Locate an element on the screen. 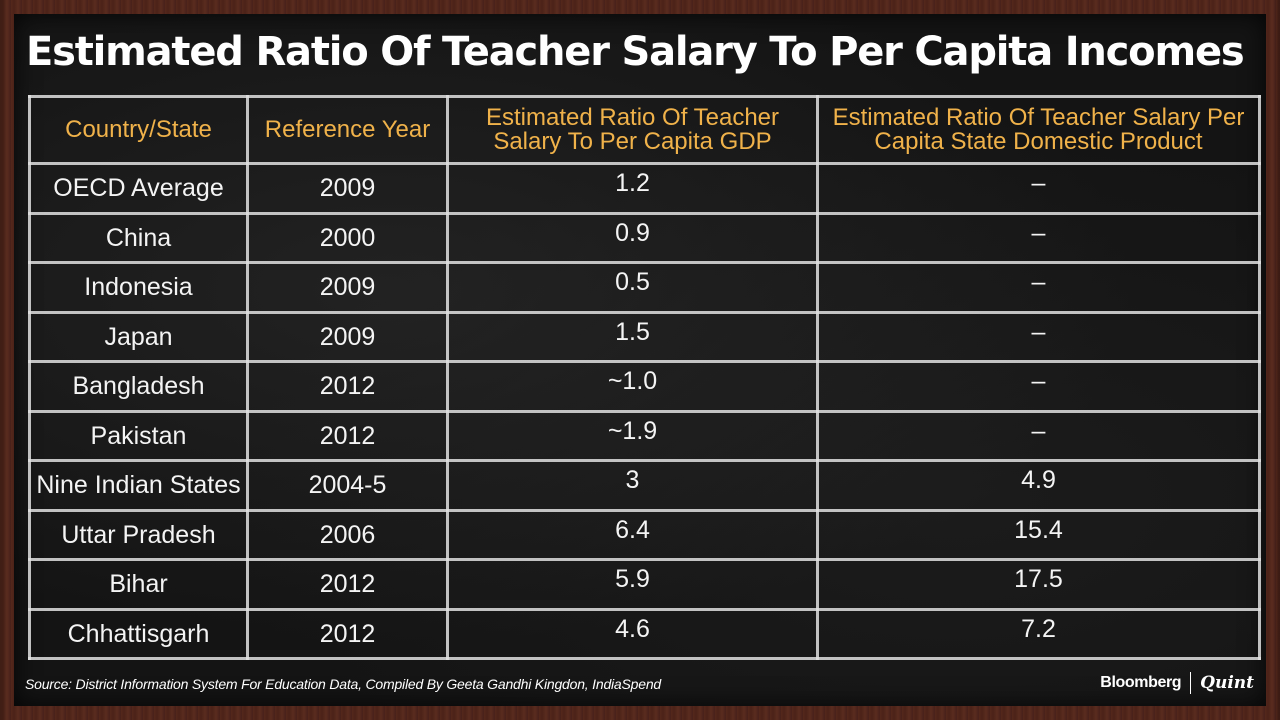 The image size is (1280, 720). table-row: OECD Average 2009 1.2– is located at coordinates (644, 188).